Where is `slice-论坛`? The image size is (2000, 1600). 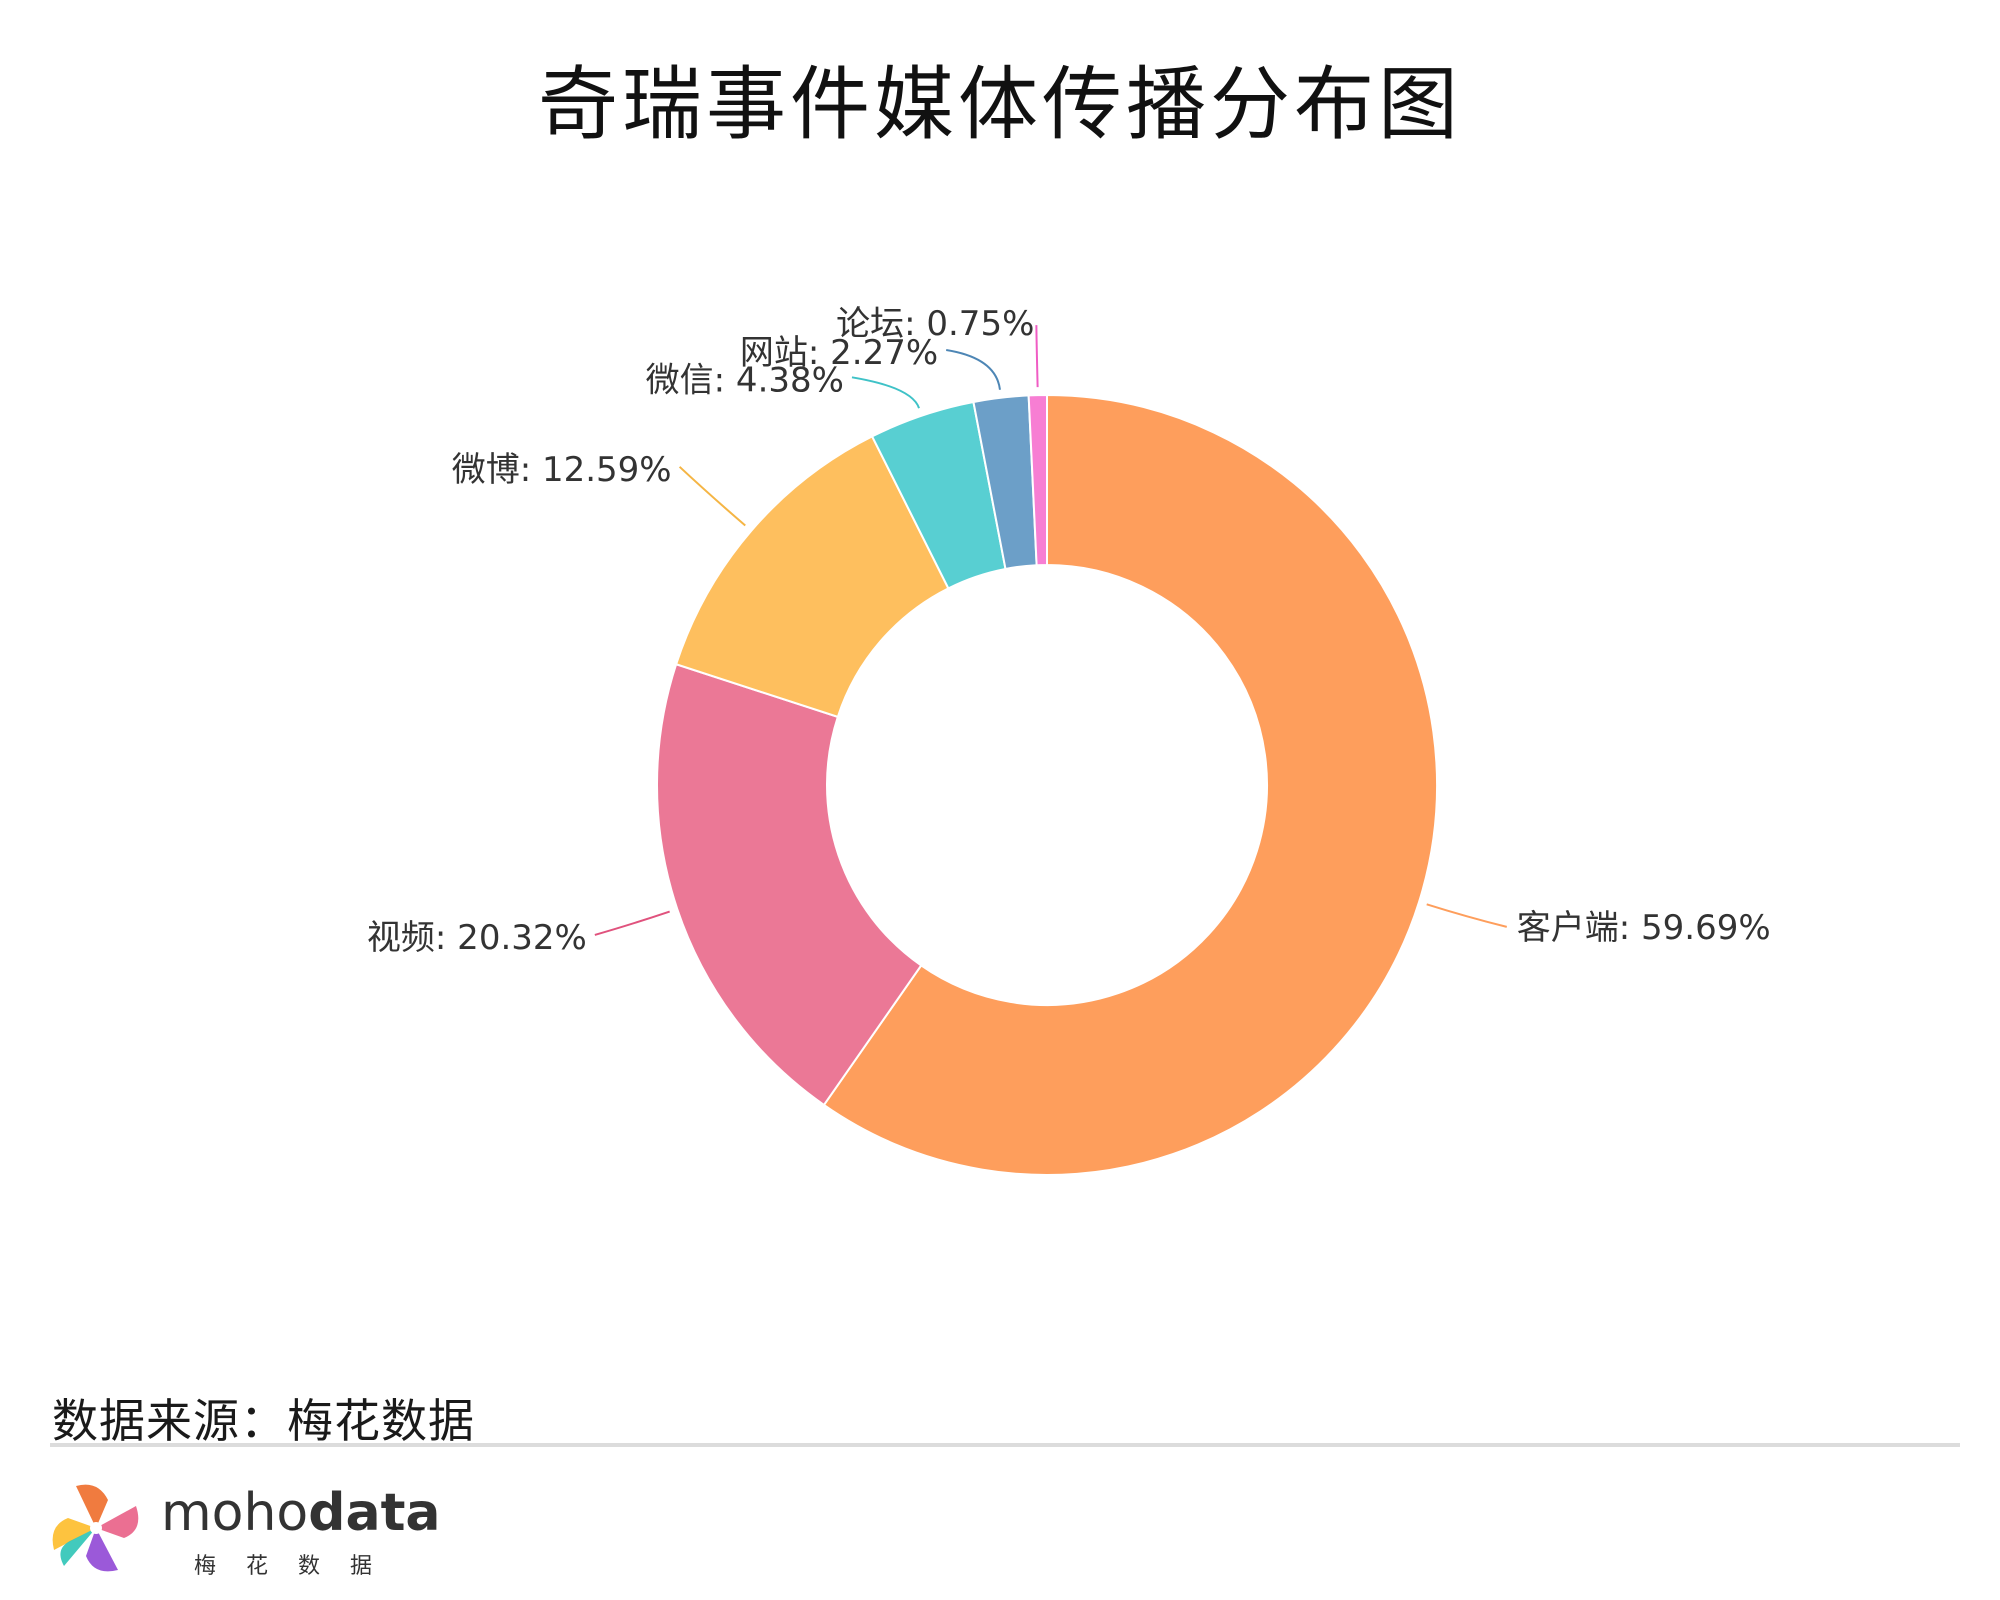
slice-论坛 is located at coordinates (1037, 480).